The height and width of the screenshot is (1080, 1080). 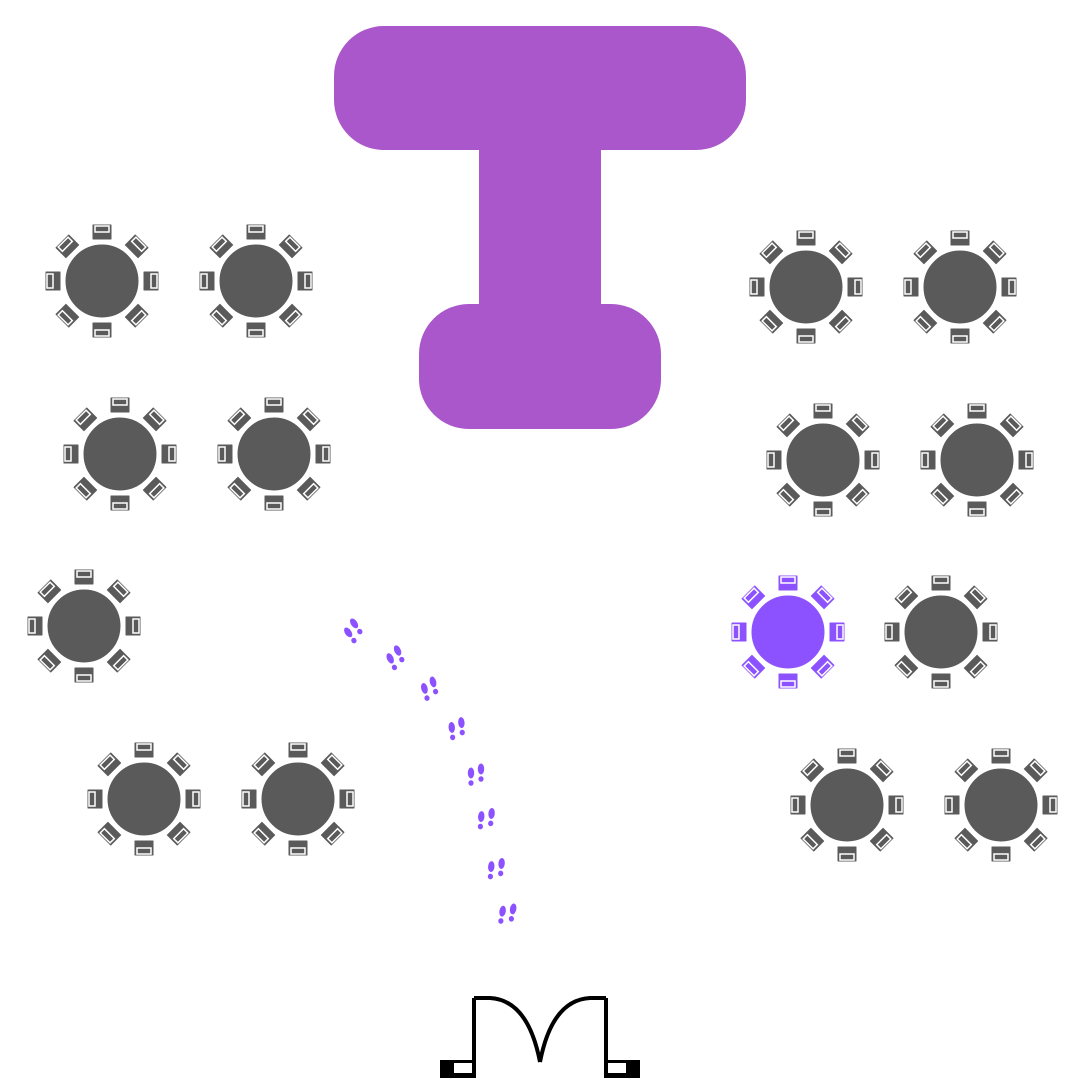 What do you see at coordinates (540, 225) in the screenshot?
I see `head-table-stem` at bounding box center [540, 225].